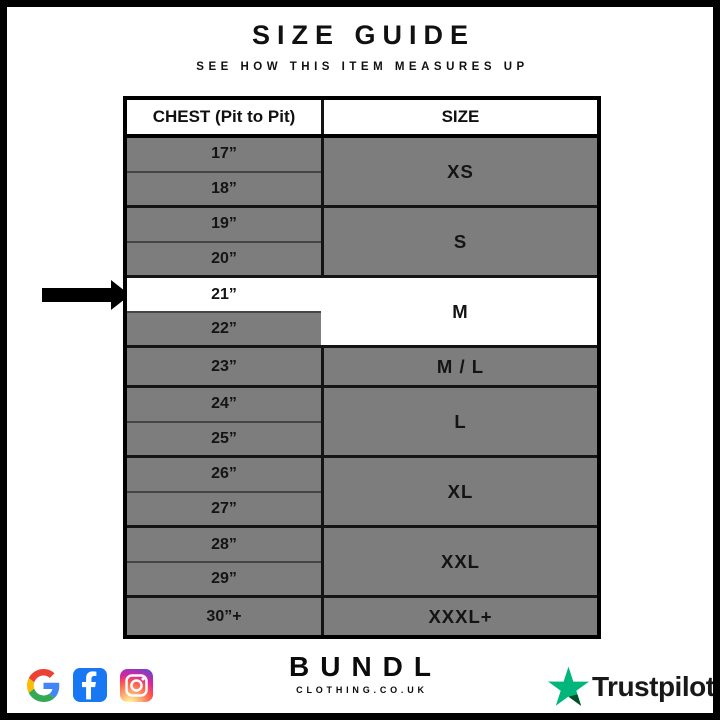 The height and width of the screenshot is (720, 720). Describe the element at coordinates (362, 365) in the screenshot. I see `table-group: 23” M / L` at that location.